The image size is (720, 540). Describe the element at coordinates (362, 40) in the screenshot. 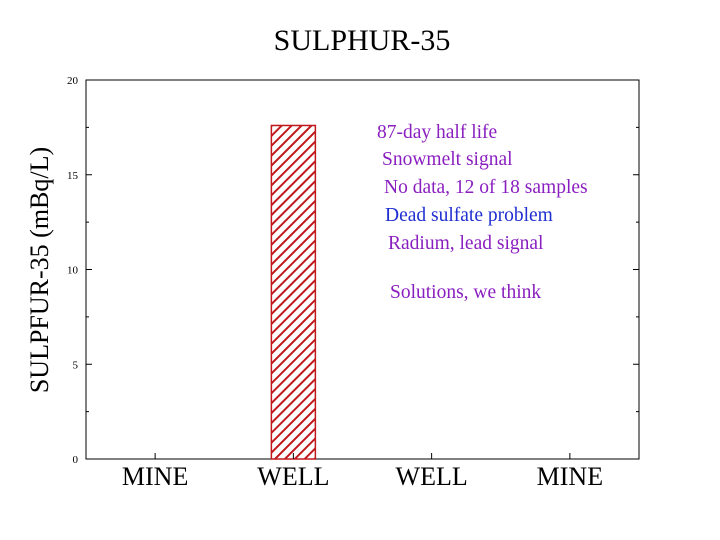

I see `chart-title: SULPHUR-35` at that location.